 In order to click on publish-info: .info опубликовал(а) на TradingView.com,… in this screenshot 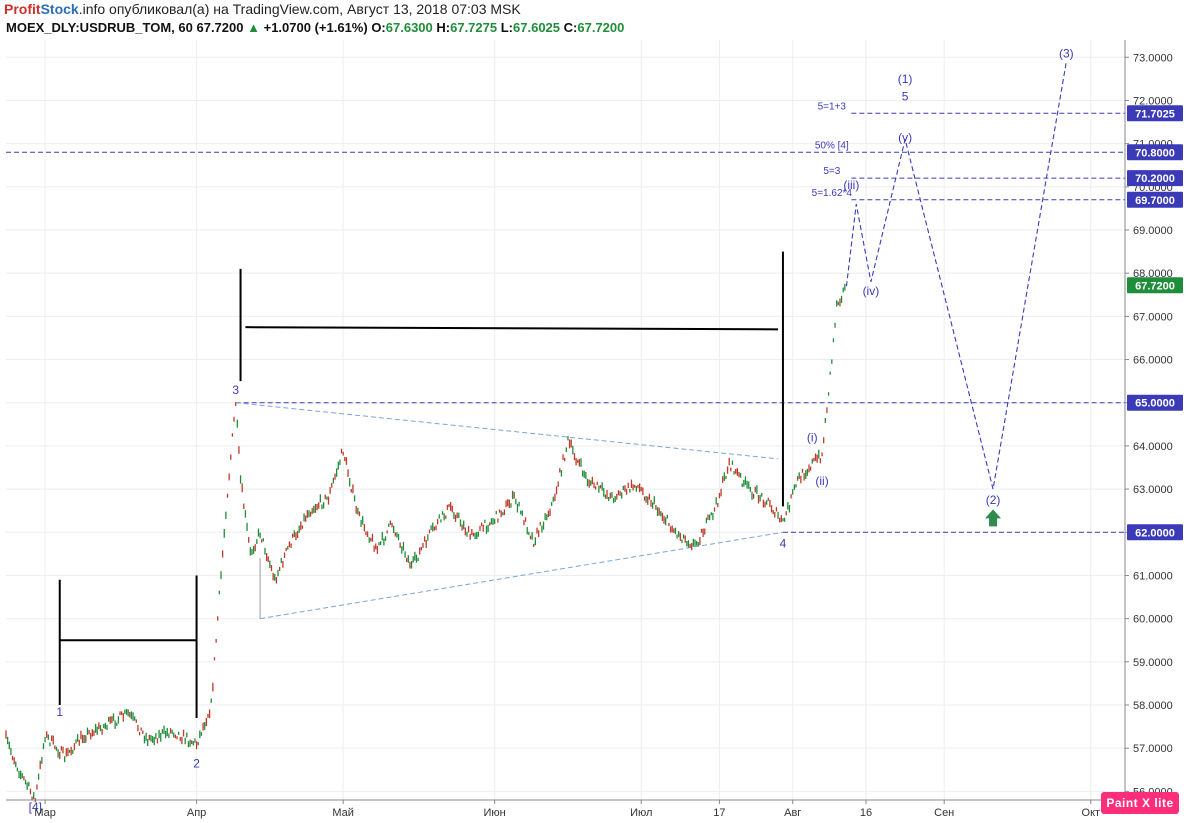, I will do `click(299, 9)`.